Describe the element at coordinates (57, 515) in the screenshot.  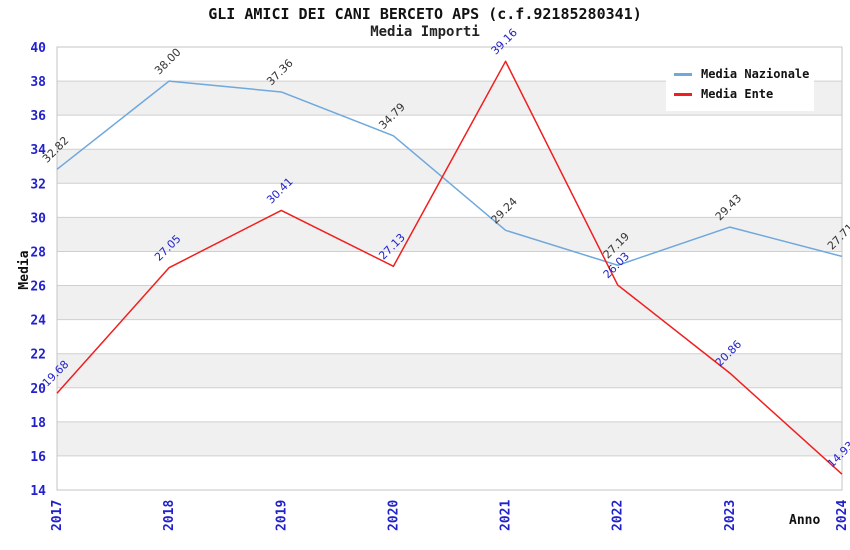
I see `x-tick-label-2017: 2017` at that location.